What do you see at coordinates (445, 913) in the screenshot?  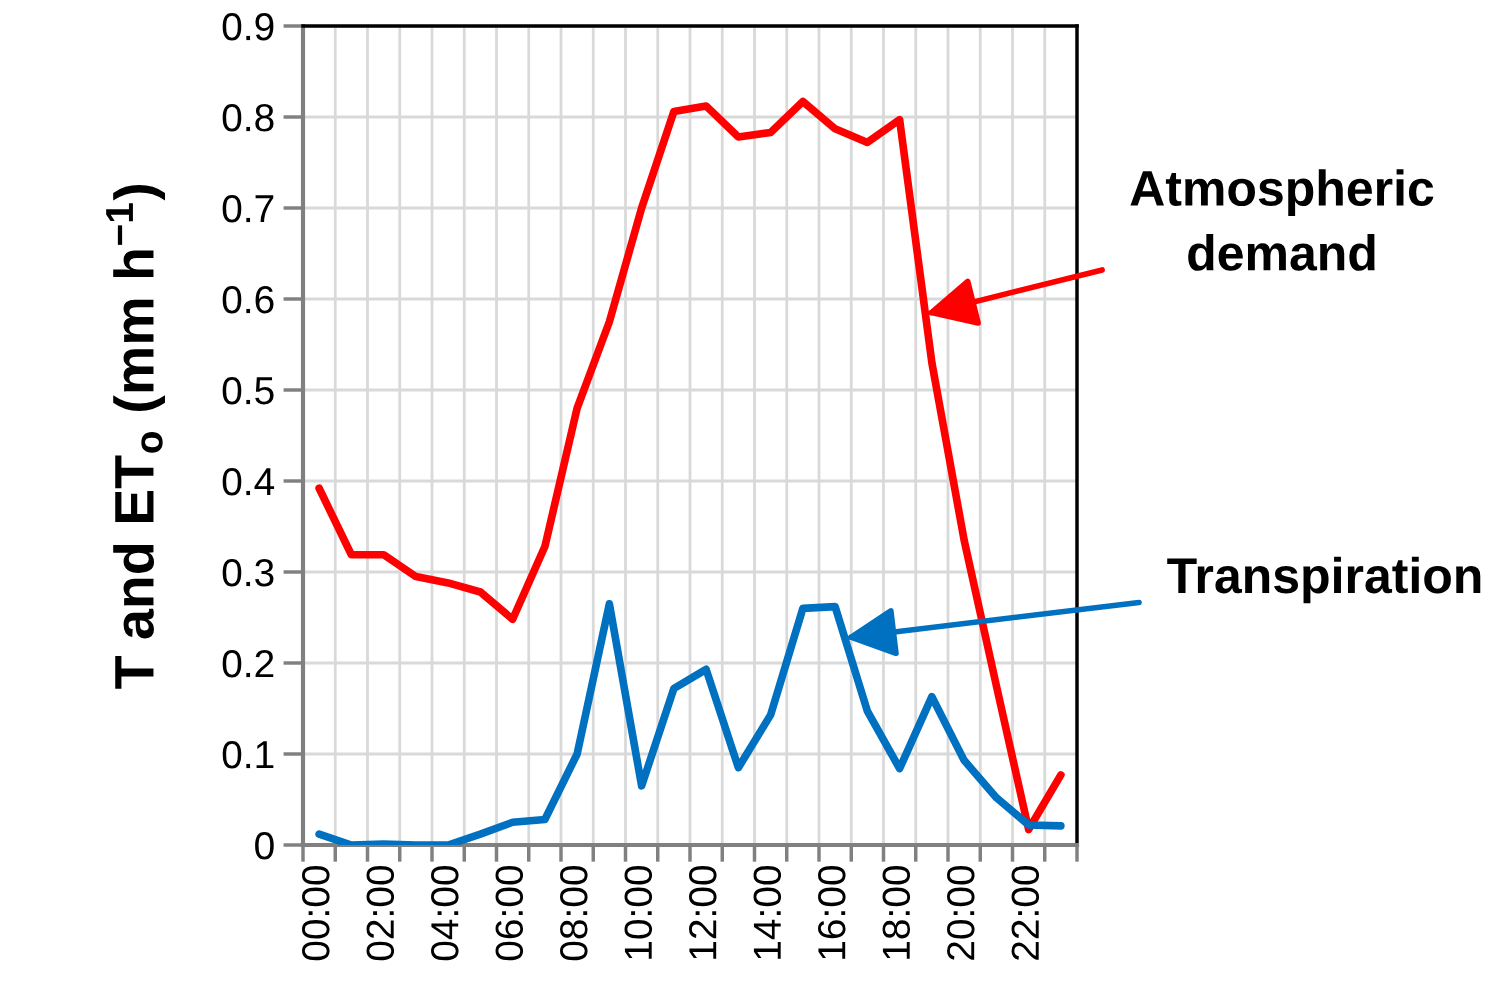 I see `x-tick-label: 04:00` at bounding box center [445, 913].